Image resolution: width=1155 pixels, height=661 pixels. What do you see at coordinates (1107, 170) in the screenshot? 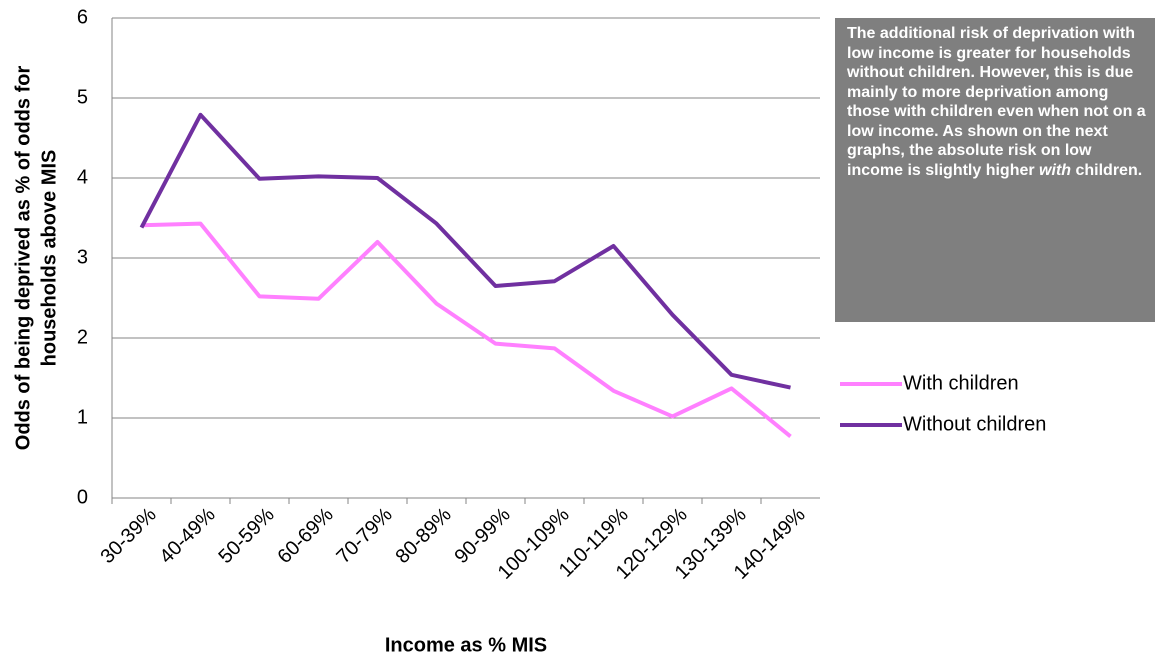
I see `annotation-text: children.` at bounding box center [1107, 170].